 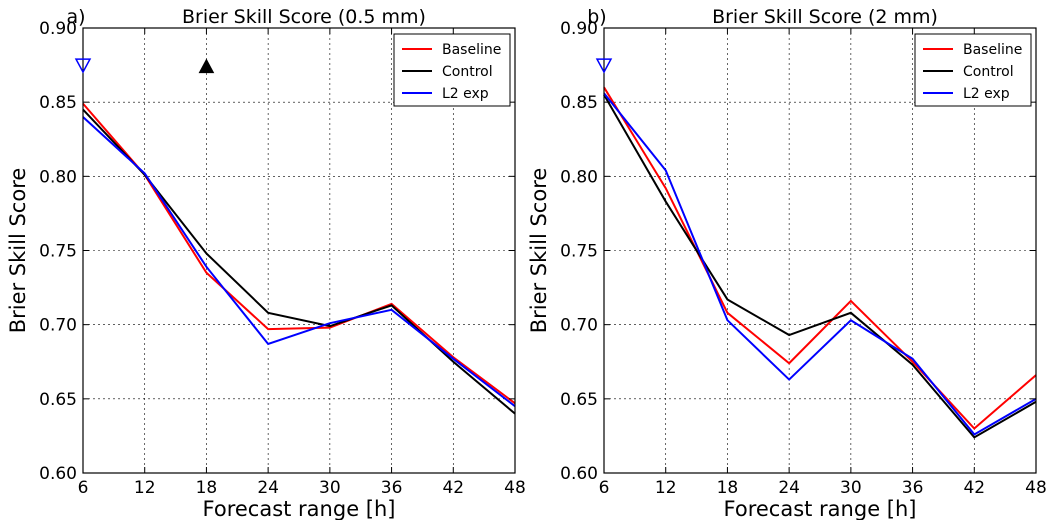 I want to click on panel-label: a), so click(x=75, y=17).